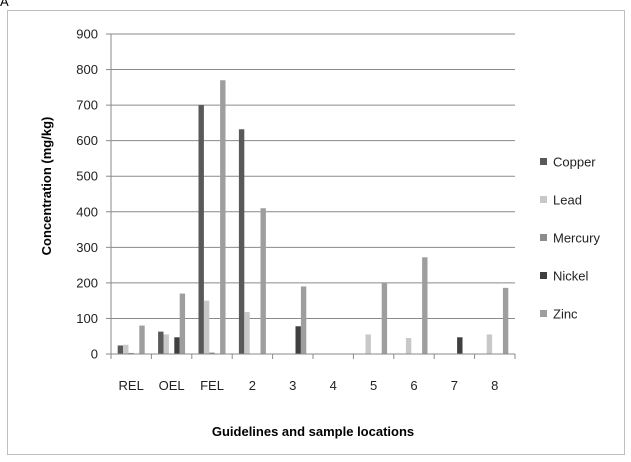  What do you see at coordinates (576, 238) in the screenshot?
I see `legend-label-mercury: Mercury` at bounding box center [576, 238].